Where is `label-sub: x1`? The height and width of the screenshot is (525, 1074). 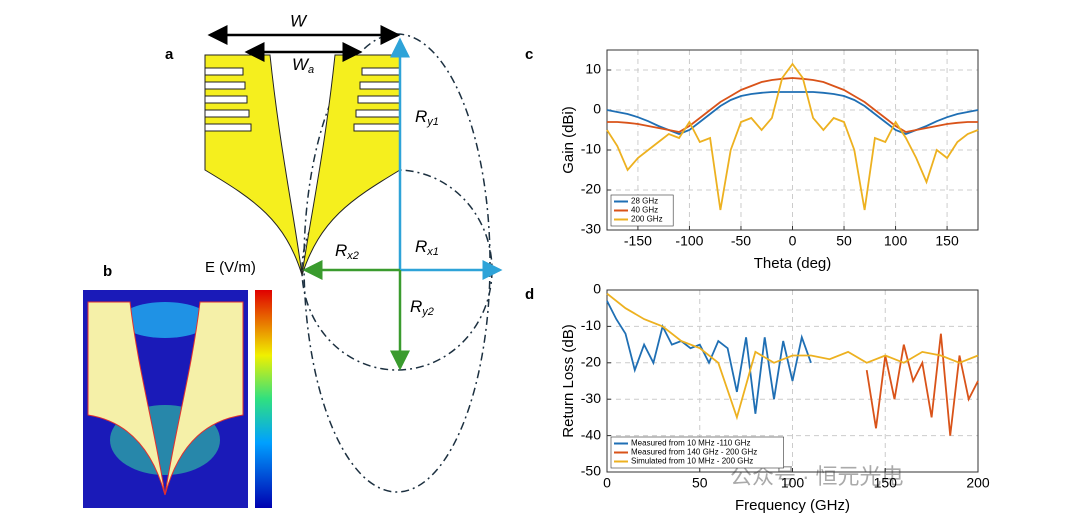 label-sub: x1 is located at coordinates (432, 252).